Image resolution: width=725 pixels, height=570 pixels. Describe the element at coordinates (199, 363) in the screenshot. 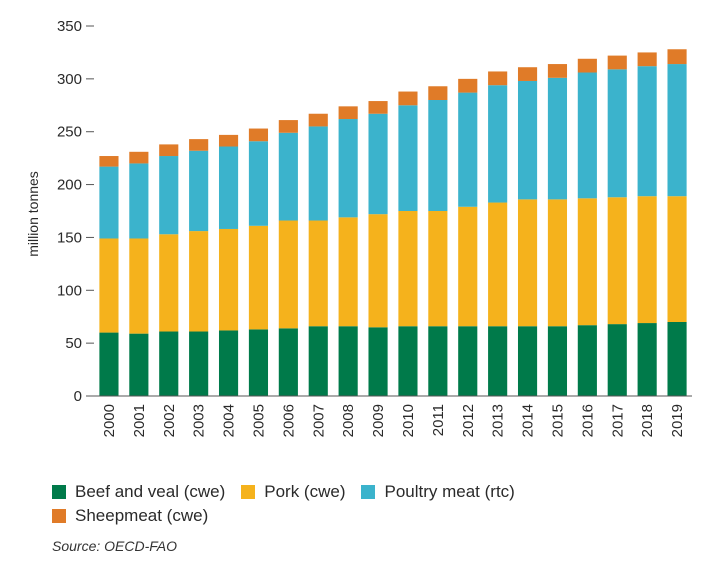

I see `bar-segment-2003-s0` at that location.